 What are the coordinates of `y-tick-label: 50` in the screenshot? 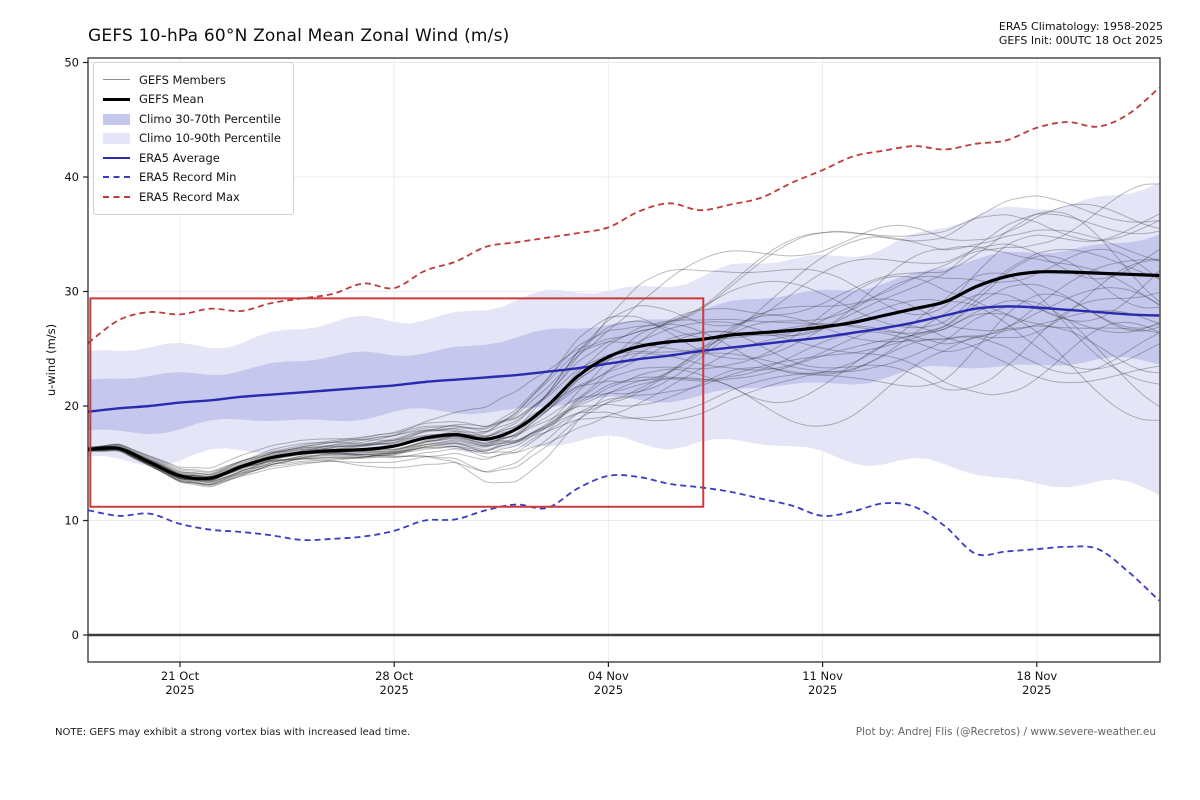 It's located at (71, 63).